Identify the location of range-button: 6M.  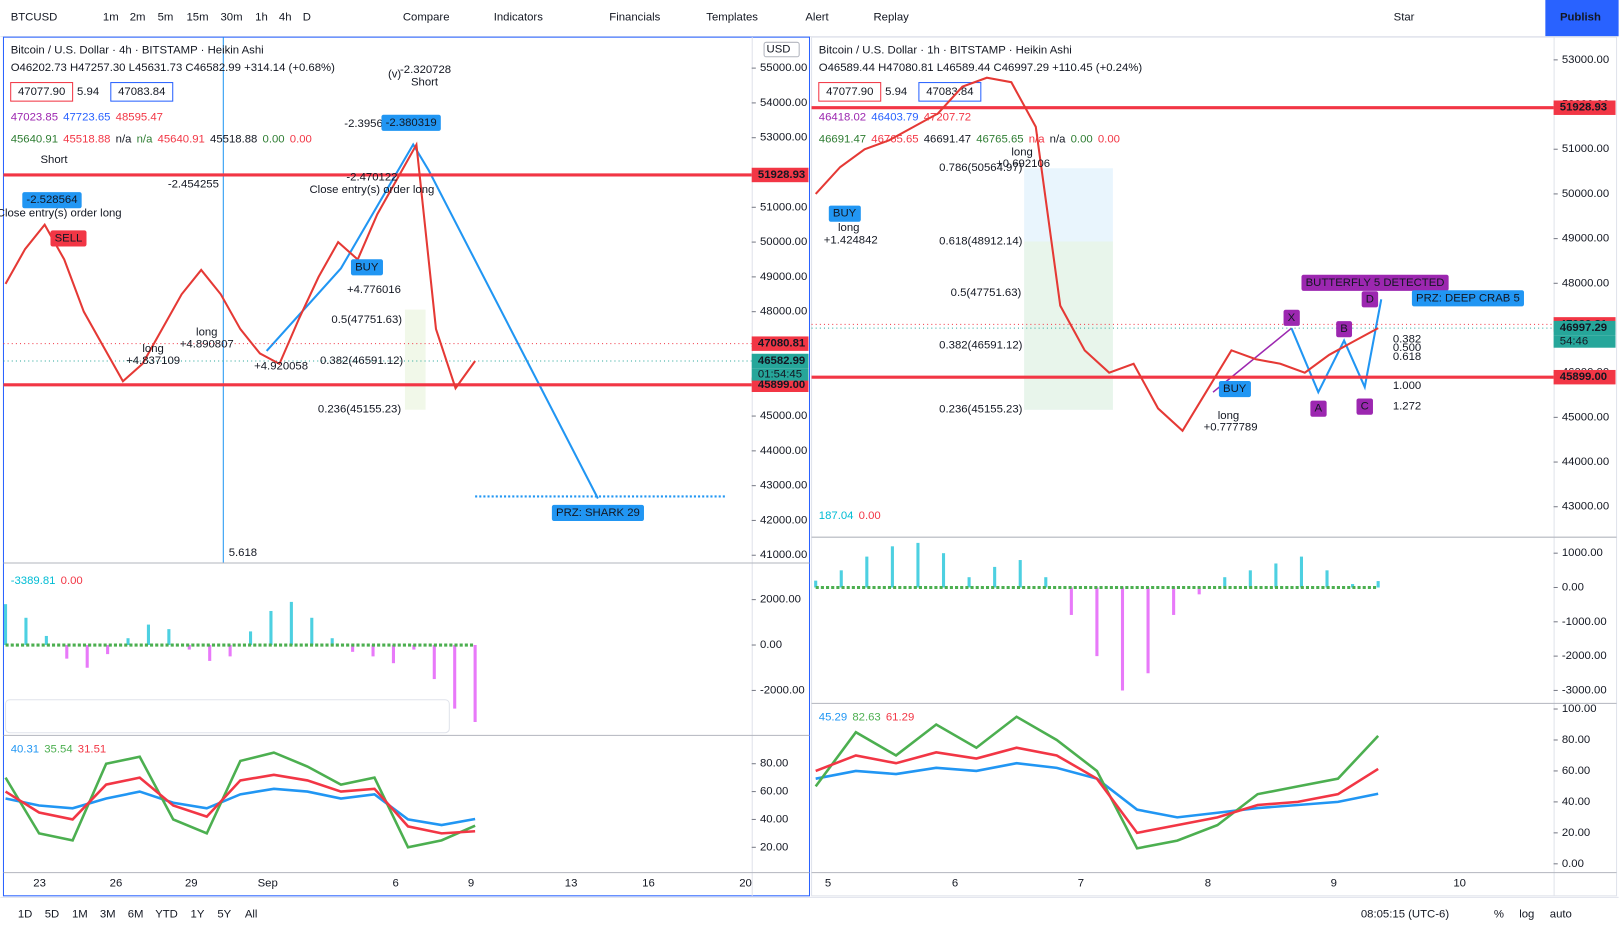
(136, 914).